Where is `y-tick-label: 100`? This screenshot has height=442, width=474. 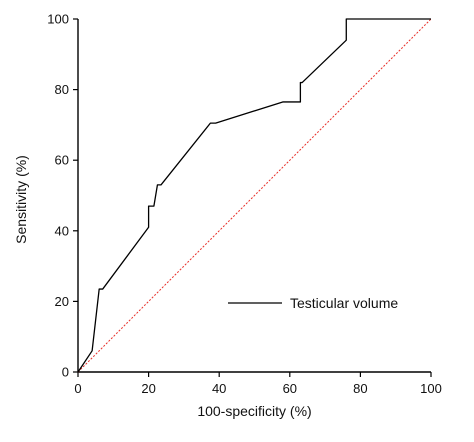
y-tick-label: 100 is located at coordinates (58, 19).